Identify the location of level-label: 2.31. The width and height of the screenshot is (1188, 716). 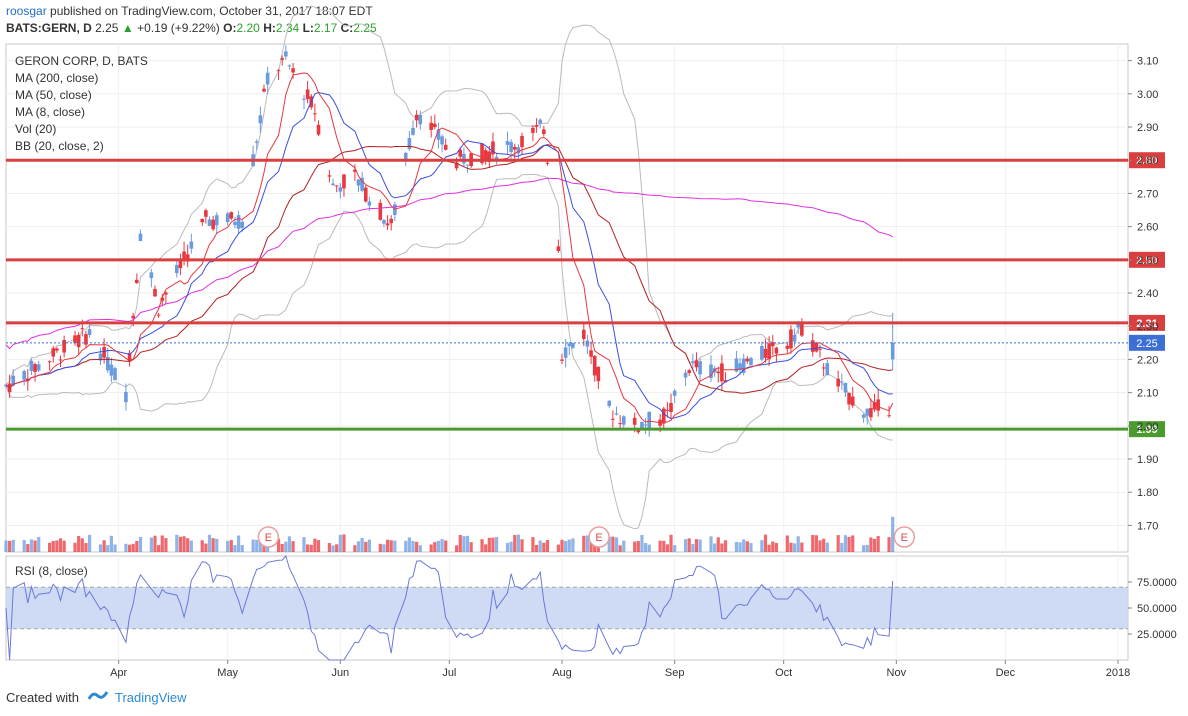
(1146, 324).